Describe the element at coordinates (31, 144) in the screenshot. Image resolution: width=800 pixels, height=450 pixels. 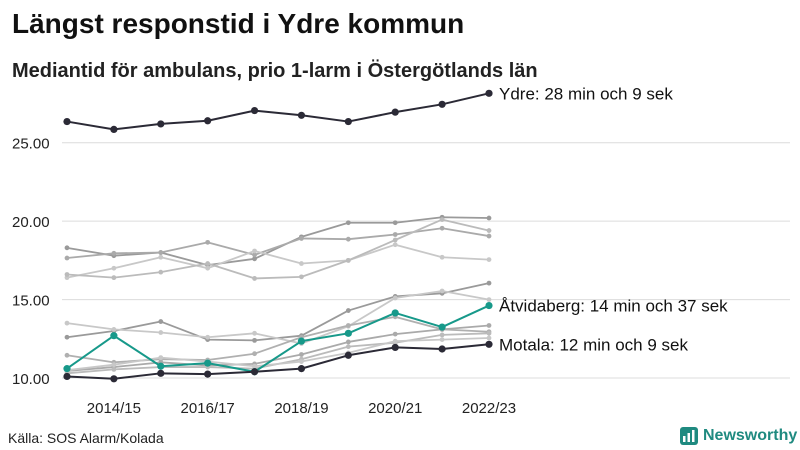
I see `y-tick-label: 25.00` at that location.